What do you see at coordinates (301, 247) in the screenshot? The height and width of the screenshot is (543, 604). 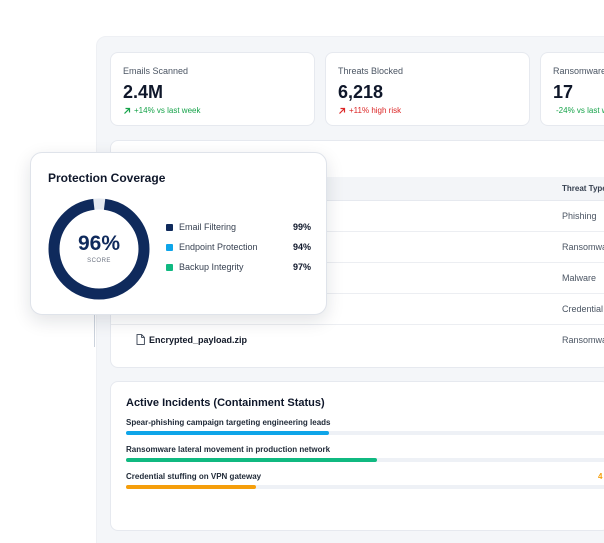 I see `legend-value: 94%` at bounding box center [301, 247].